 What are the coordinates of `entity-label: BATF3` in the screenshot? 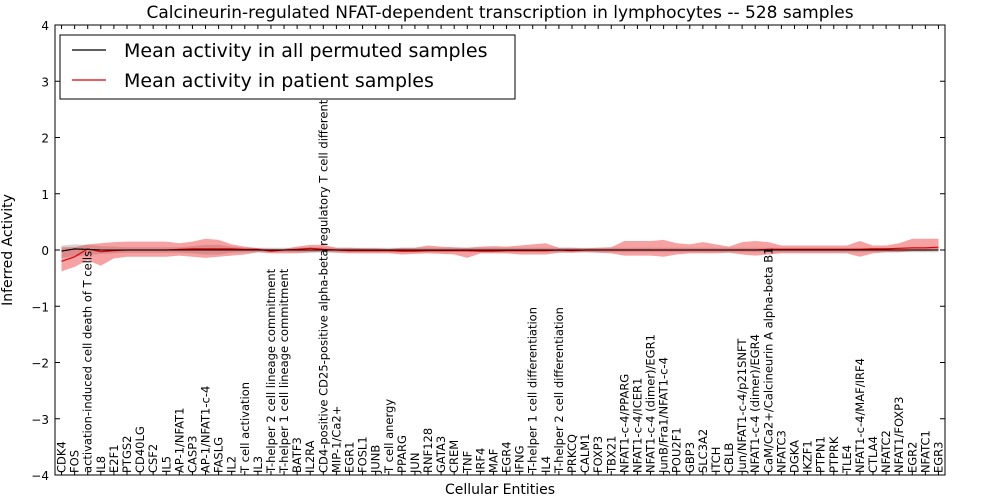 It's located at (297, 455).